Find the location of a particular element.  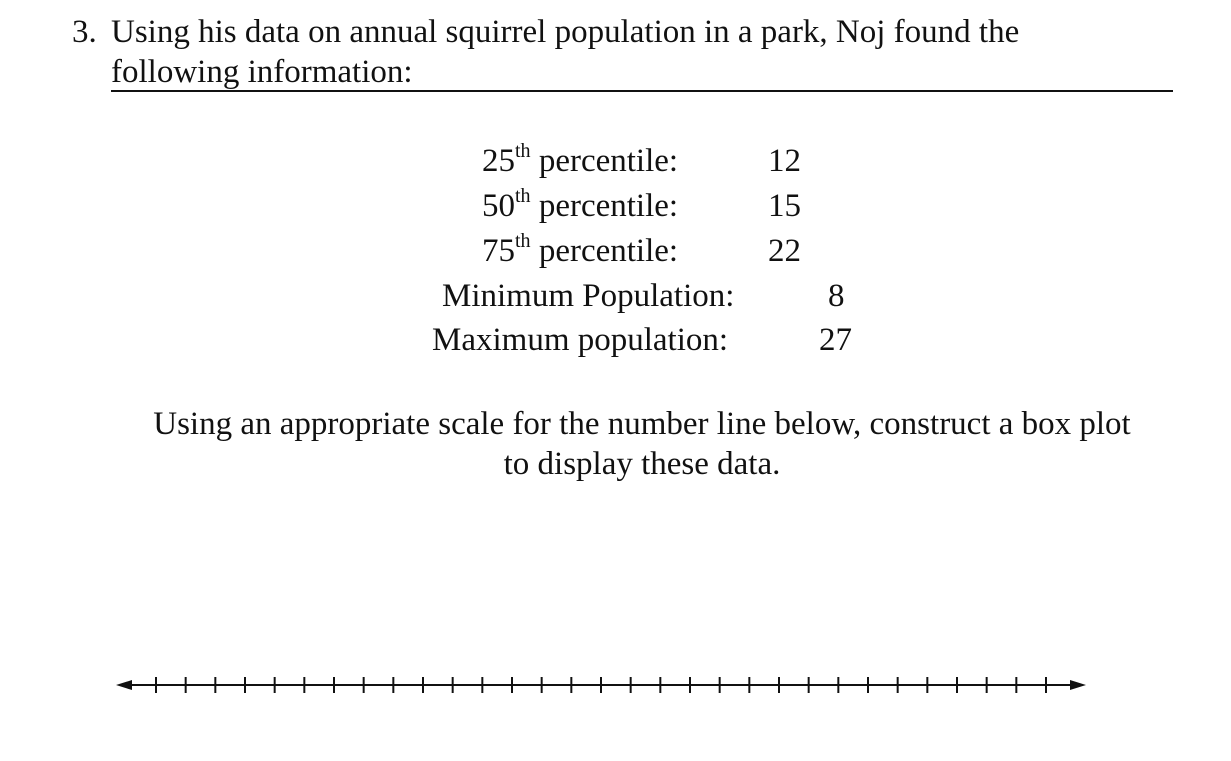

right-arrow-icon is located at coordinates (1078, 685).